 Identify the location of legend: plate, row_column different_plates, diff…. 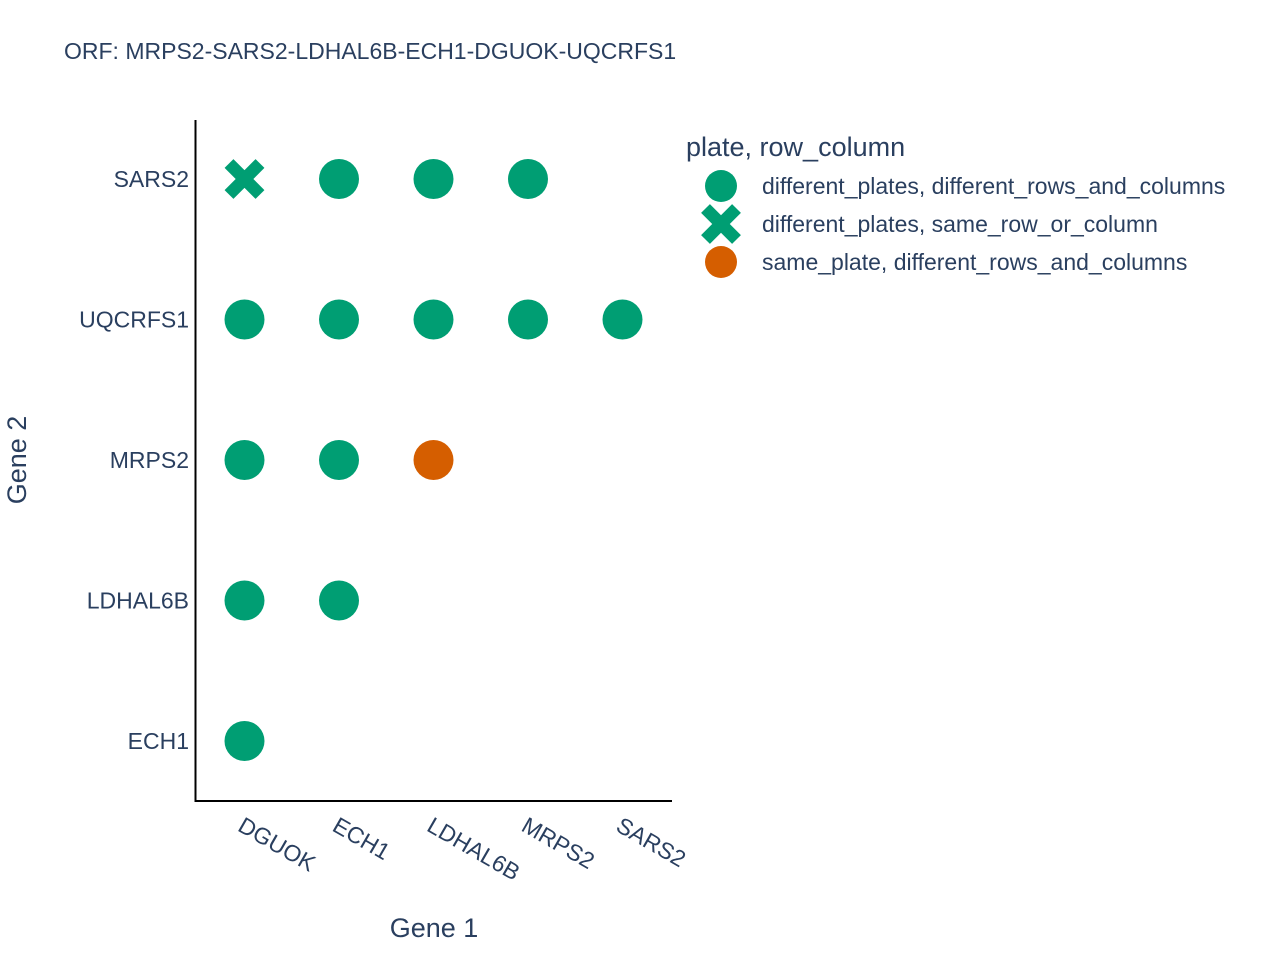
(955, 205).